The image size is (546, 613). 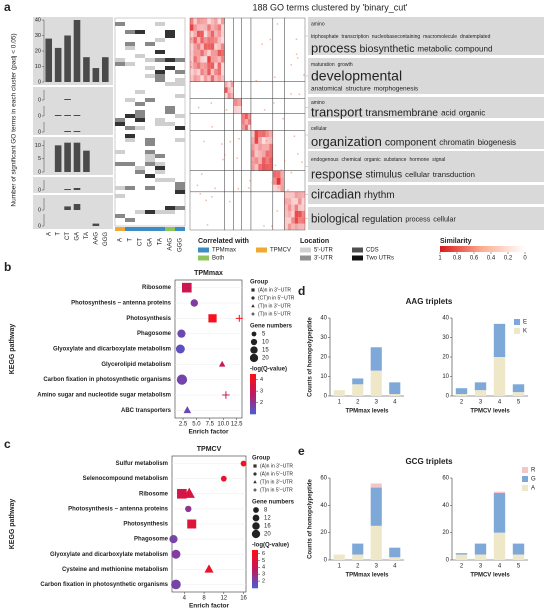 What do you see at coordinates (340, 567) in the screenshot?
I see `x-tick-label: 1` at bounding box center [340, 567].